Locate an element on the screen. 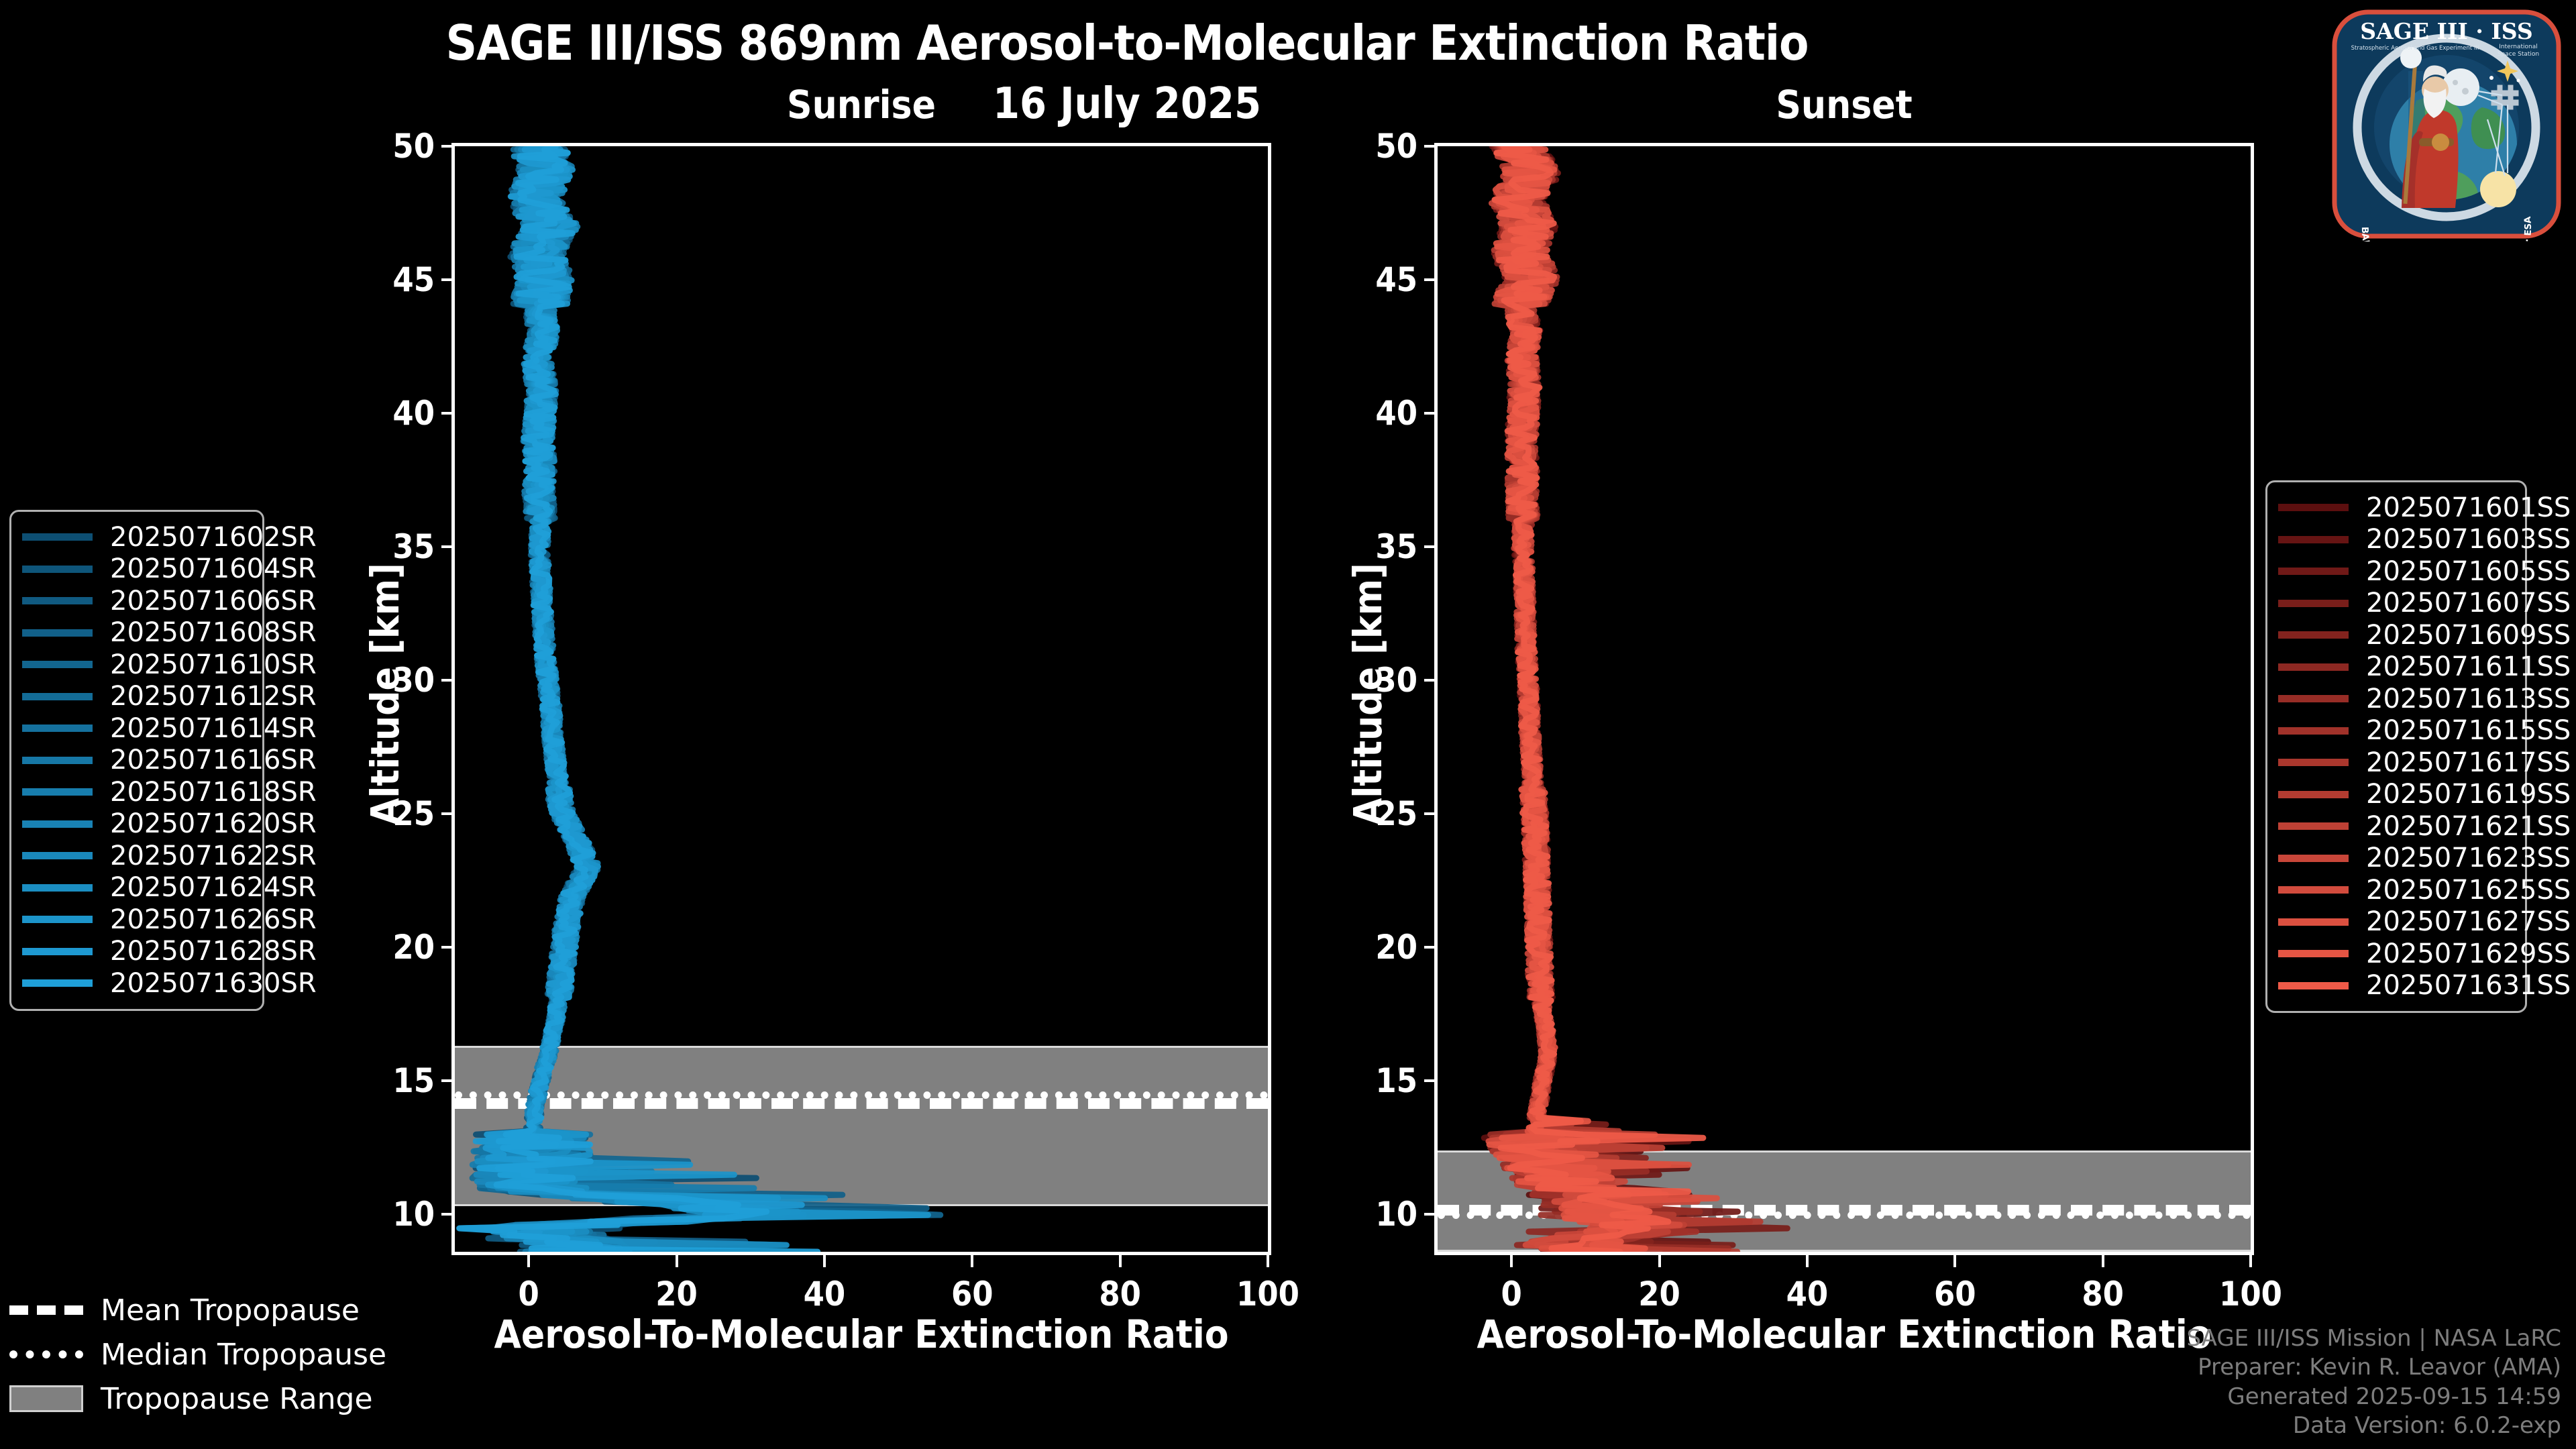 The height and width of the screenshot is (1449, 2576). legend-item-sunset: 2025071609SS is located at coordinates (2424, 635).